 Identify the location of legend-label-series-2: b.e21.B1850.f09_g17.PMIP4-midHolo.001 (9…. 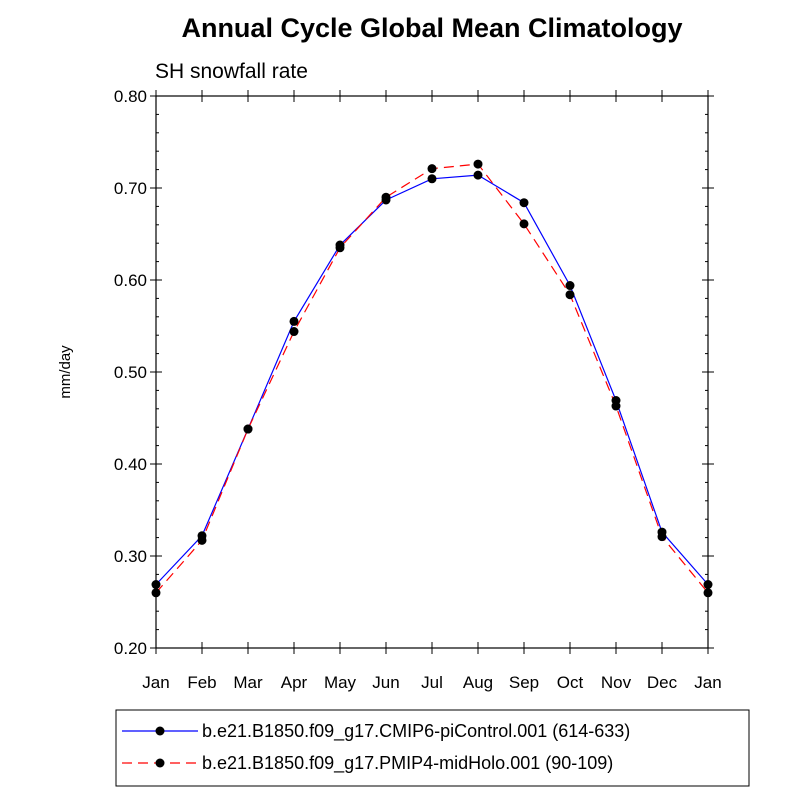
(407, 763).